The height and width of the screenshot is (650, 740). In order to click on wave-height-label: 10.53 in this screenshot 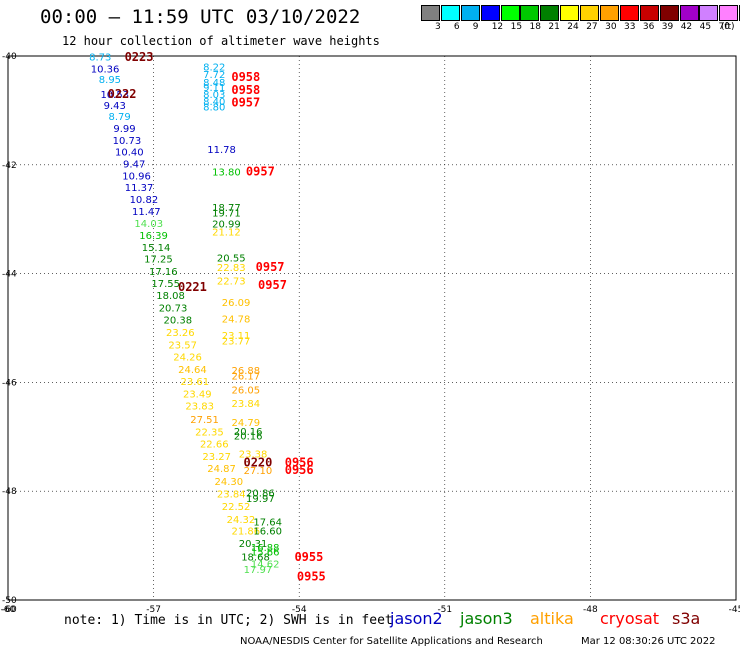, I will do `click(114, 95)`.